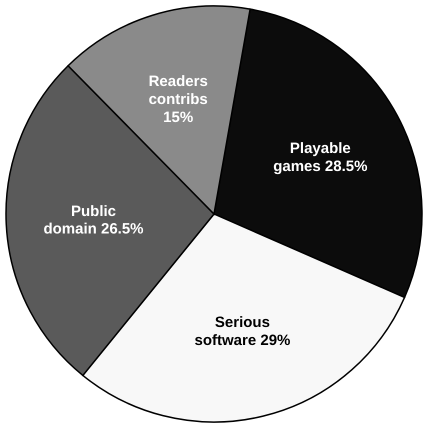 This screenshot has height=428, width=425. What do you see at coordinates (178, 90) in the screenshot?
I see `slice-label: Readers contribs` at bounding box center [178, 90].